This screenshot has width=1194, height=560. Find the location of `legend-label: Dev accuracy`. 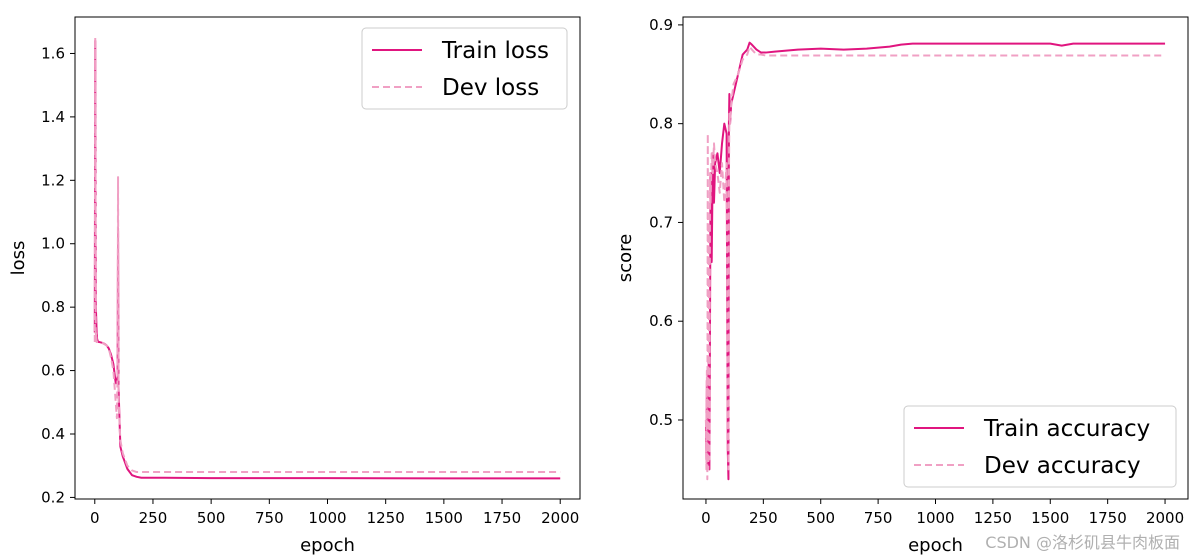

legend-label: Dev accuracy is located at coordinates (1062, 466).